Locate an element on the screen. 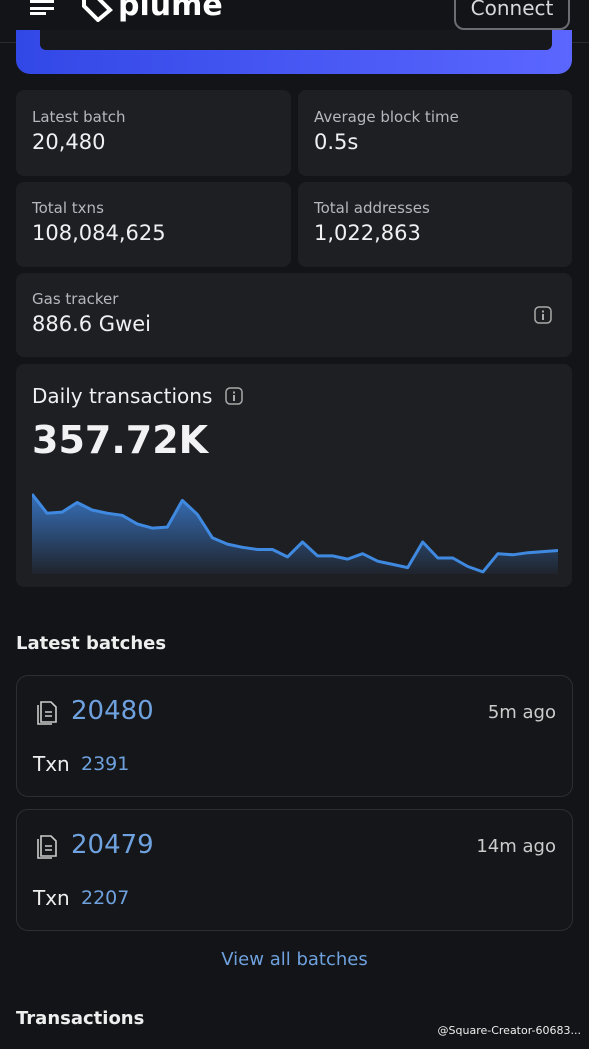 This screenshot has height=1049, width=589. batch-id: 20479 is located at coordinates (112, 845).